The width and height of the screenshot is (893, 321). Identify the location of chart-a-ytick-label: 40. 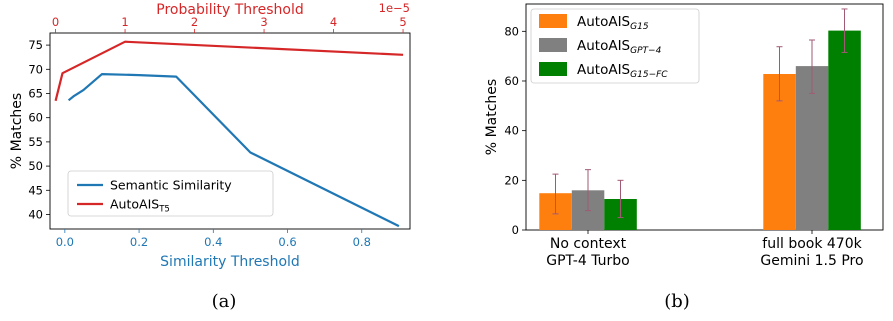
(35, 214).